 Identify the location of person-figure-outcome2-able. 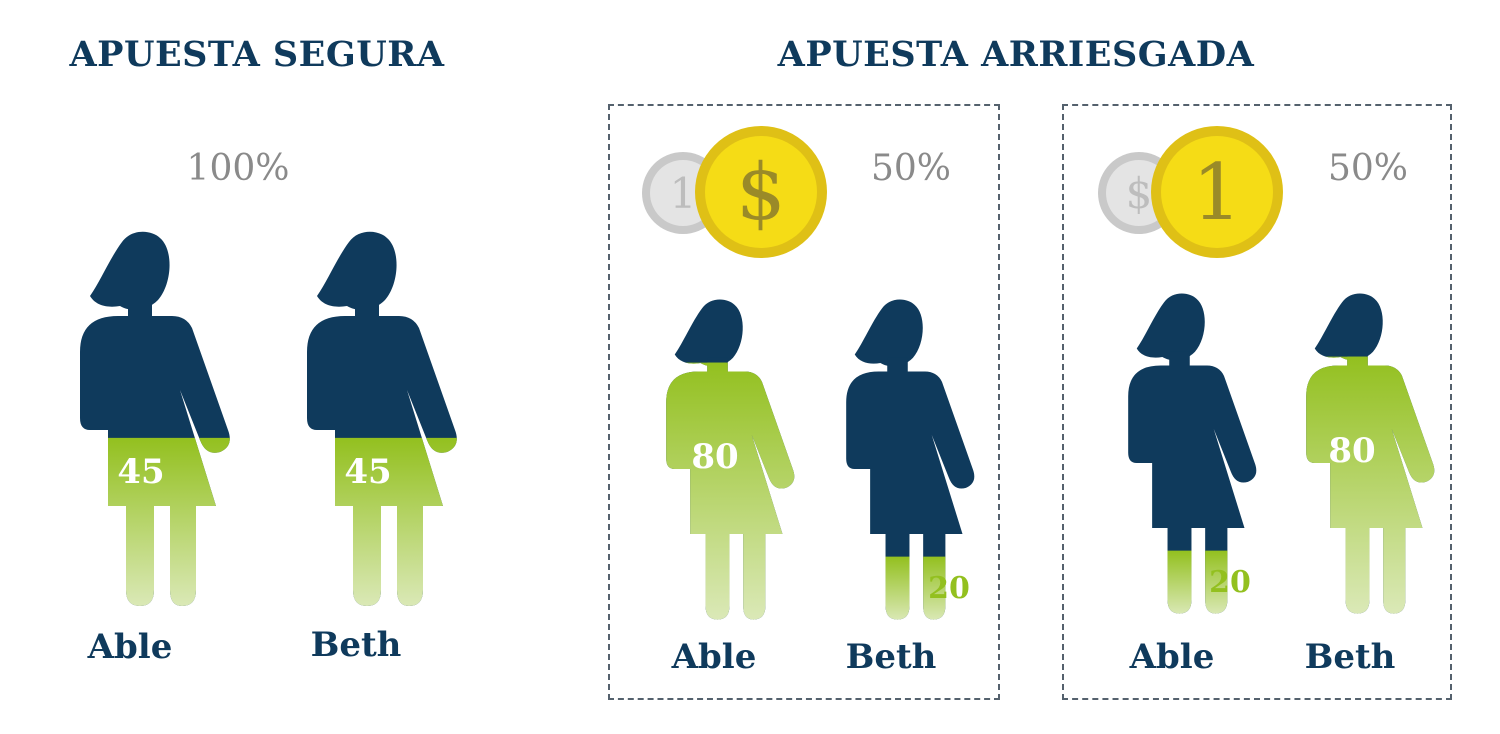
(1192, 453).